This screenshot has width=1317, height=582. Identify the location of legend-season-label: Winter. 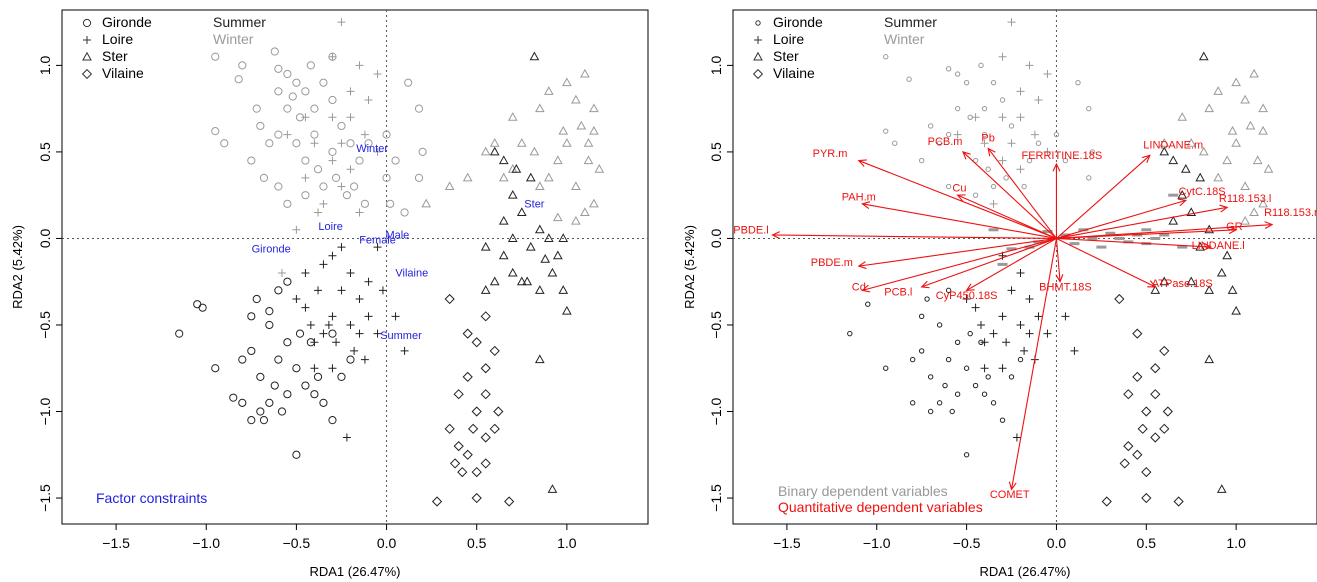
(904, 39).